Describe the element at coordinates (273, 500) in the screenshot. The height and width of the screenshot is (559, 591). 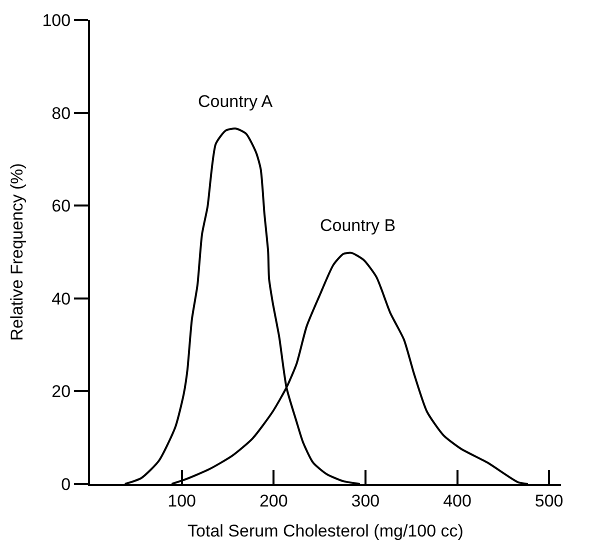
I see `x-tick-label: 200` at that location.